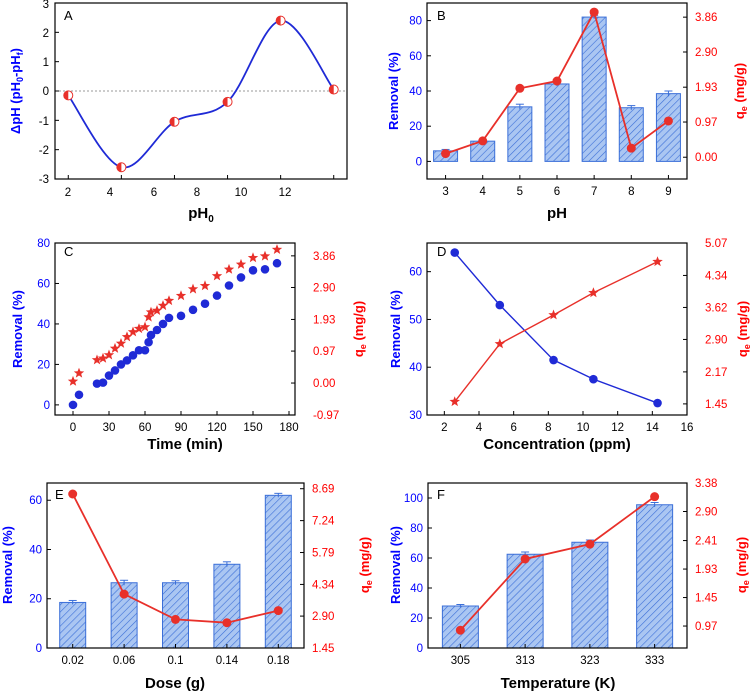  What do you see at coordinates (323, 585) in the screenshot?
I see `panel-e-rtick: 4.34` at bounding box center [323, 585].